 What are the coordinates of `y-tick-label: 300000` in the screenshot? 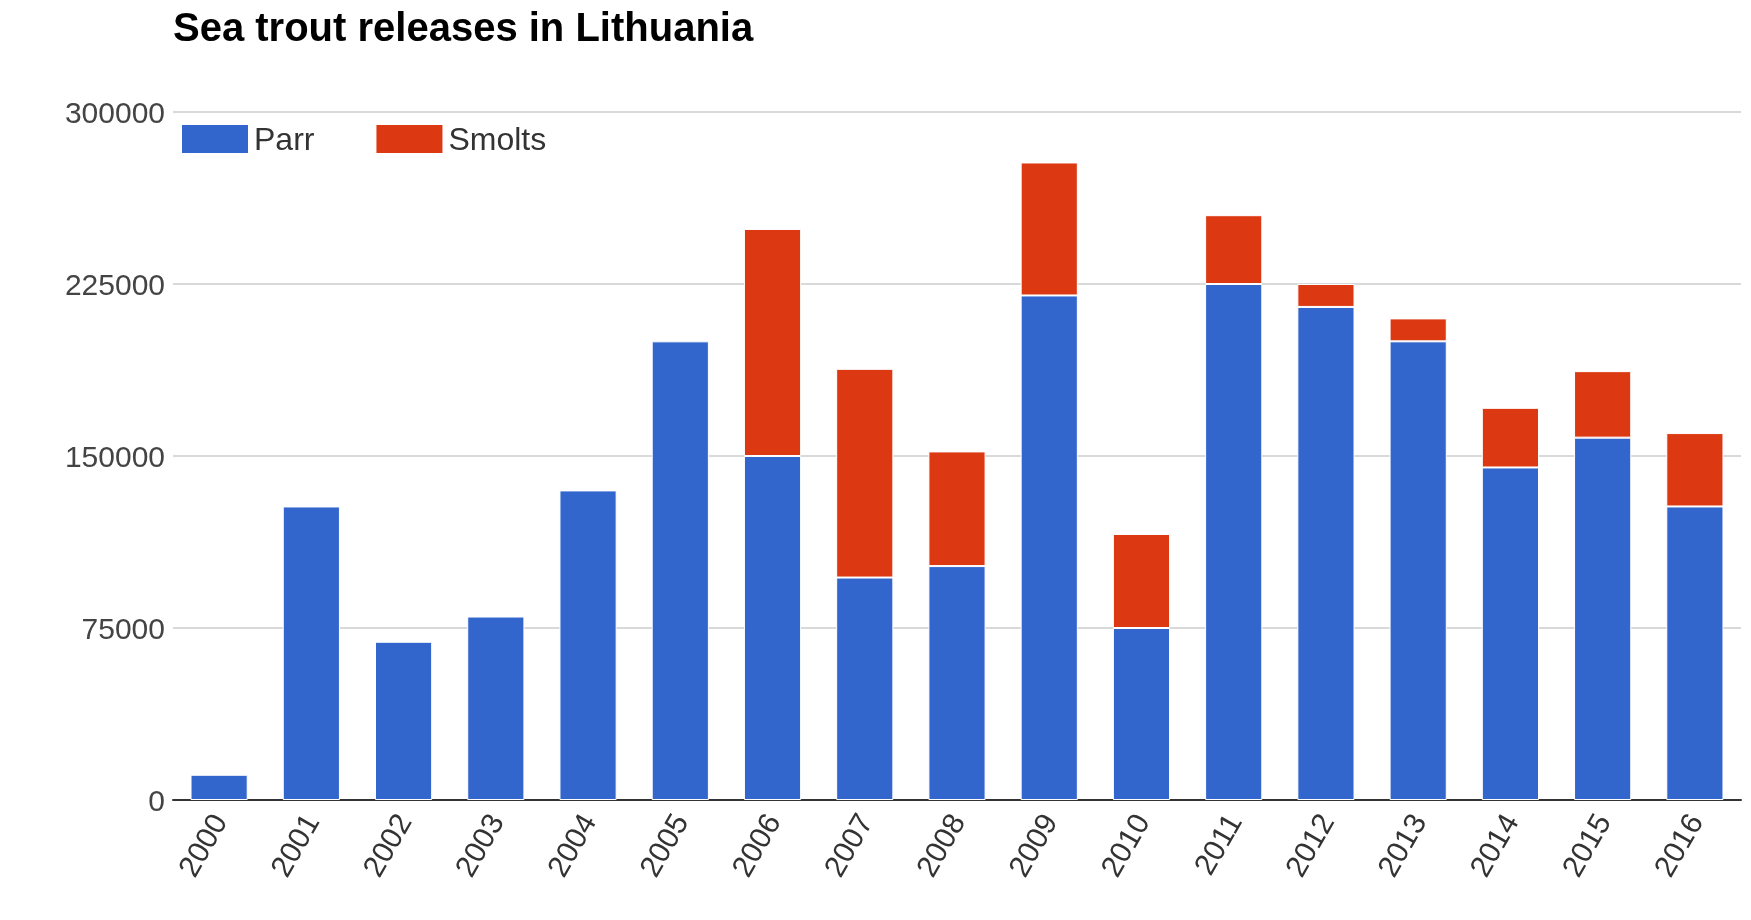 It's located at (114, 112).